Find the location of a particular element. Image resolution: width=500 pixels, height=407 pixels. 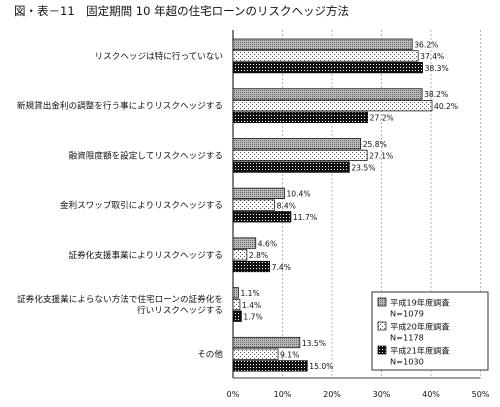

x-tick-label: 0% is located at coordinates (233, 394).